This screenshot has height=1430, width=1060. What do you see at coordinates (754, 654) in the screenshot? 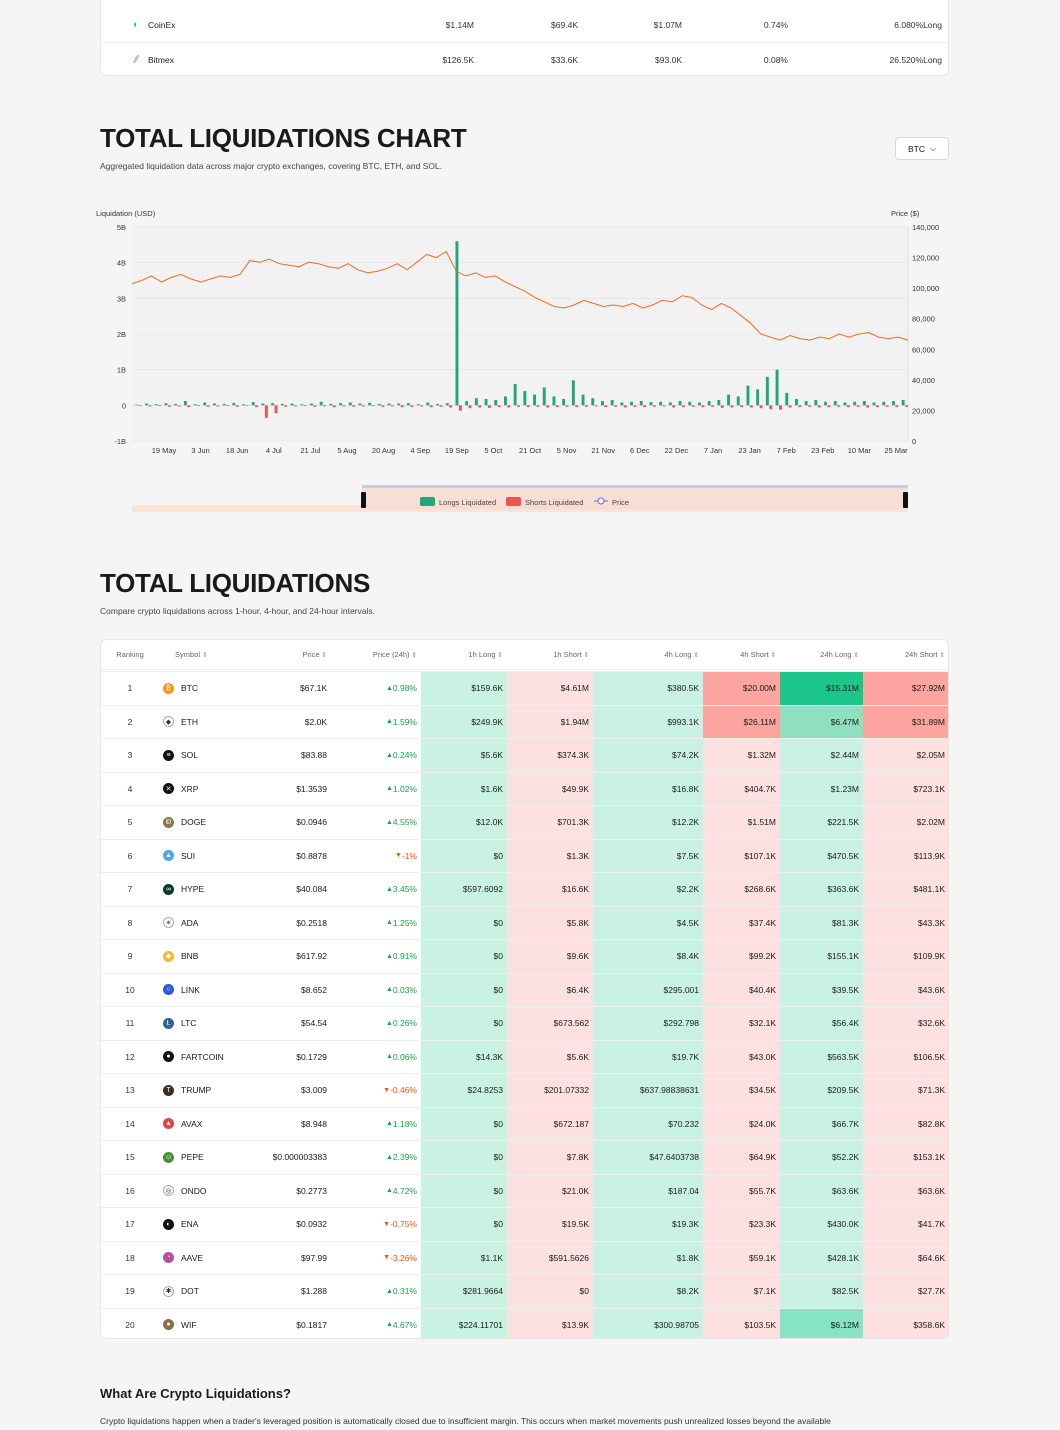
I see `column-header-label: 4h Short` at bounding box center [754, 654].